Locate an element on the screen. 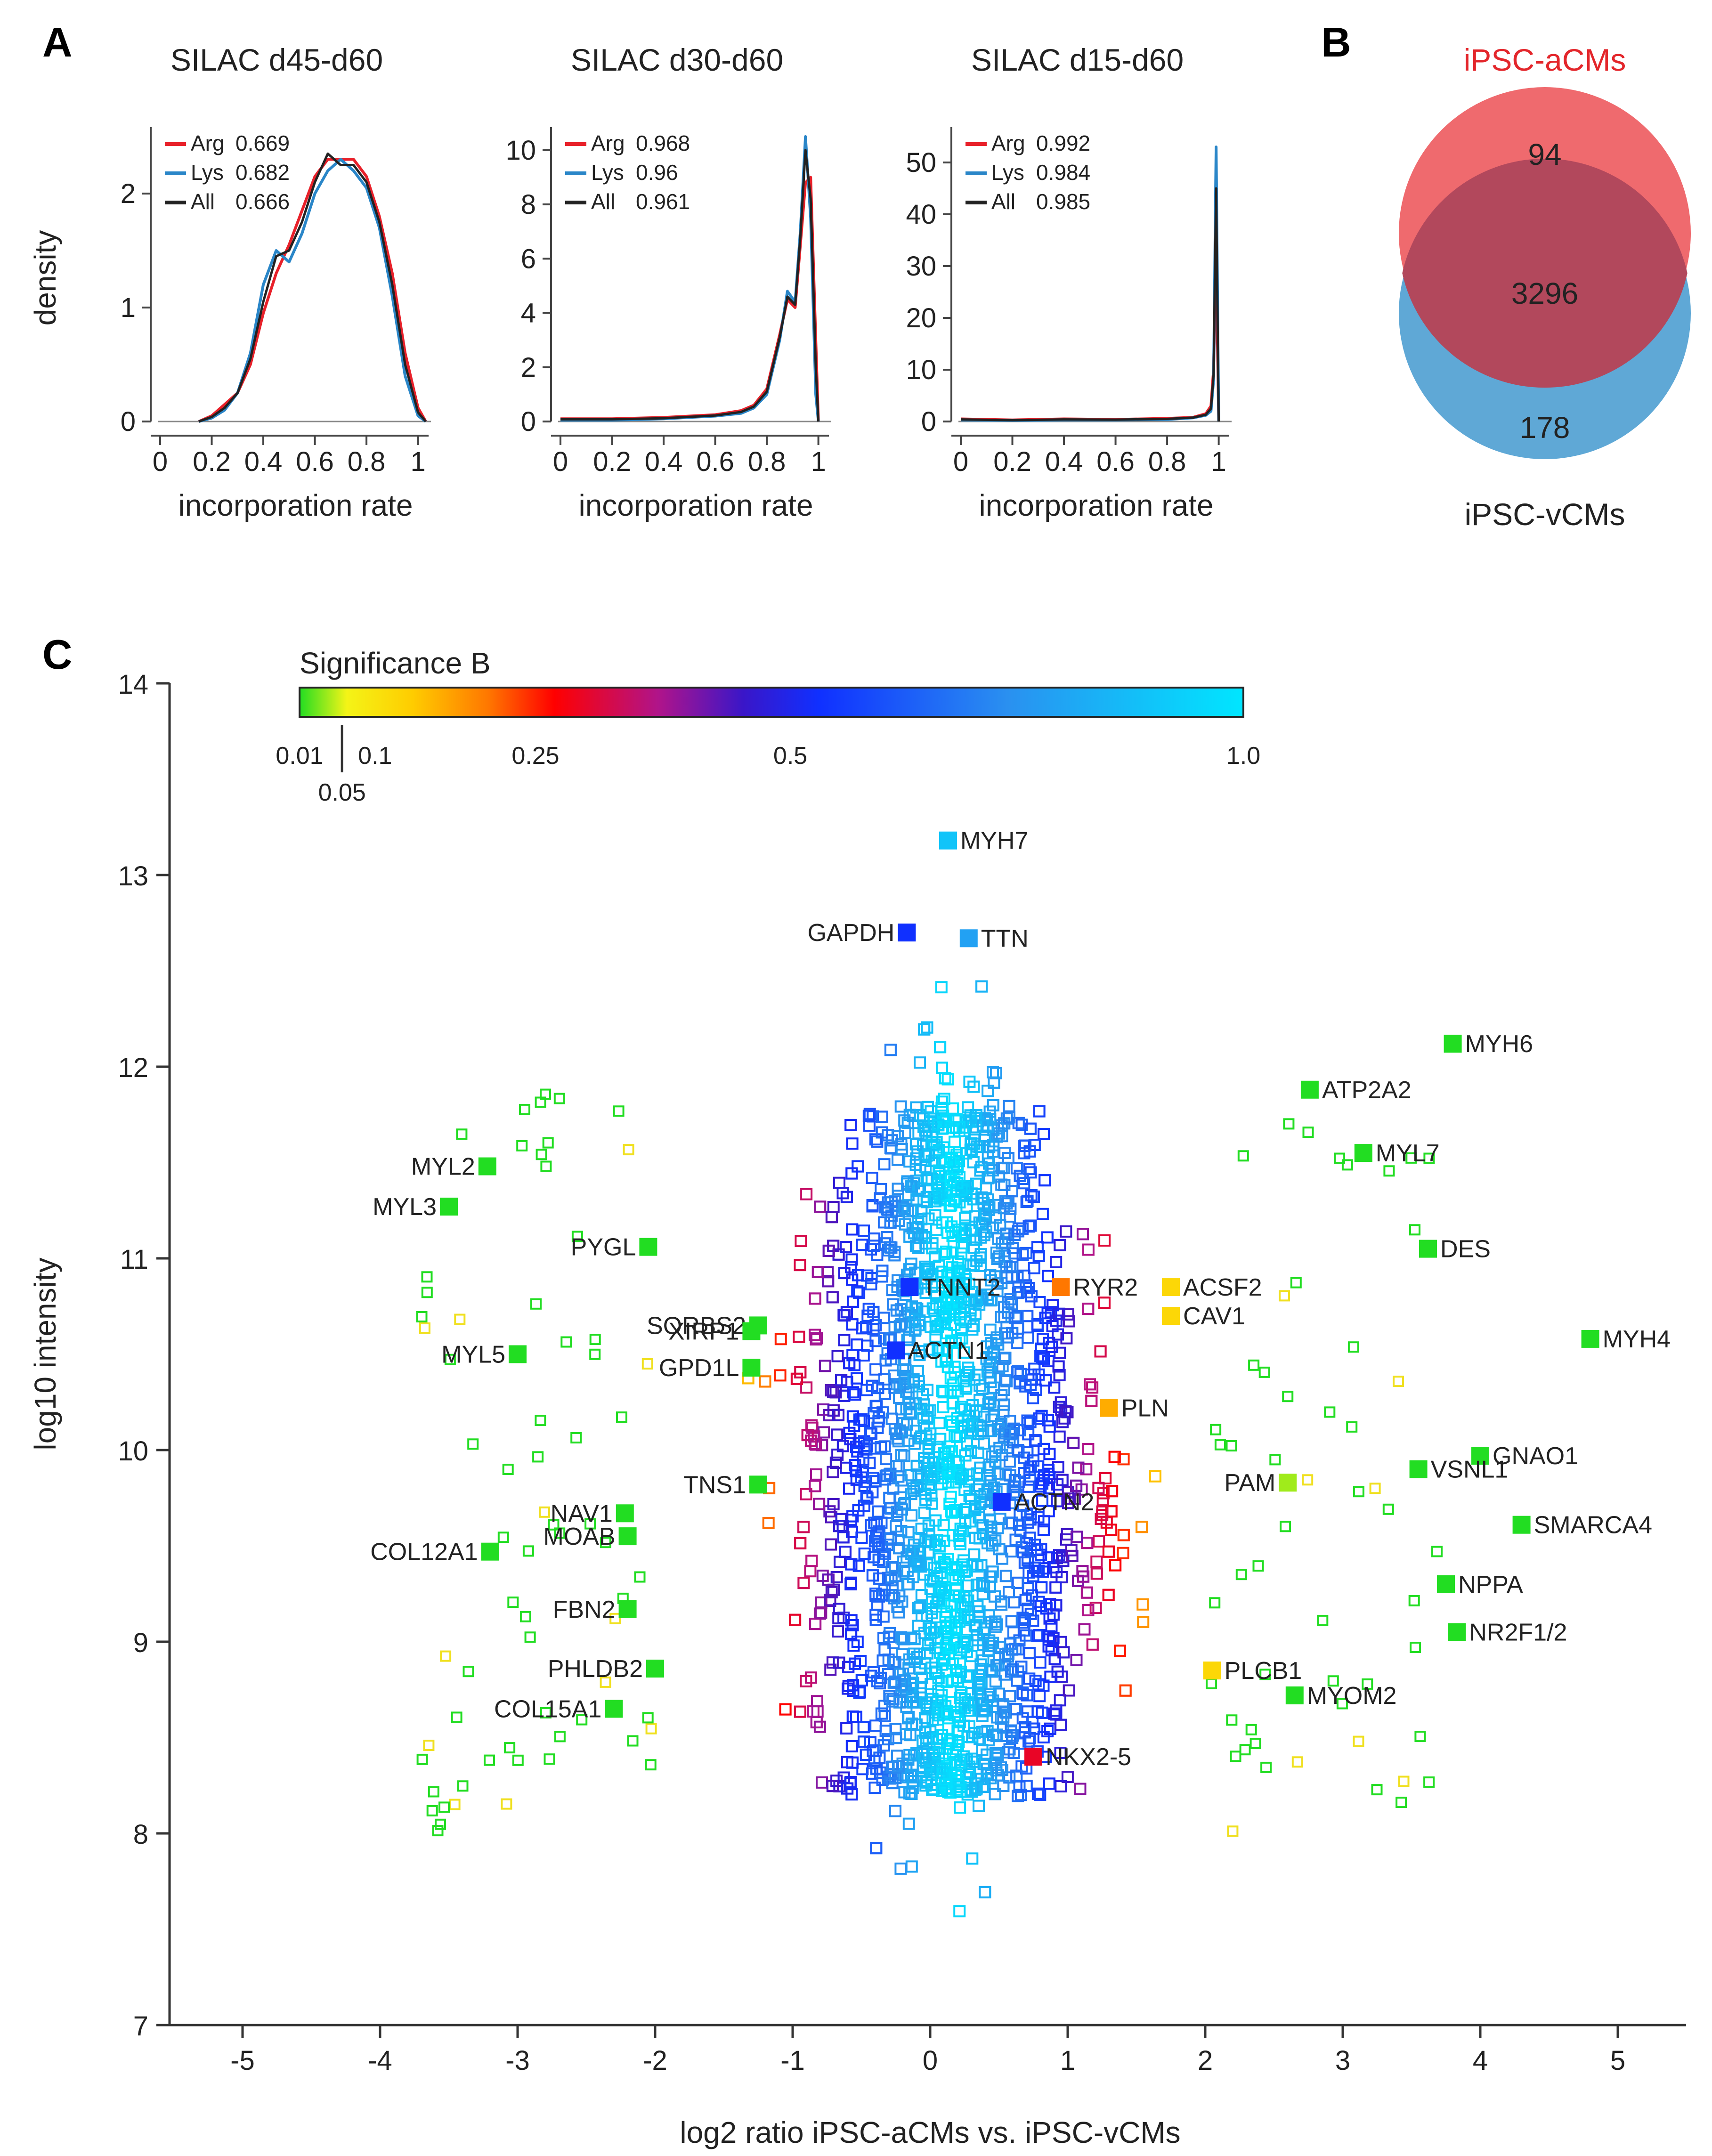  gene-label: SORBS2 is located at coordinates (696, 1326).